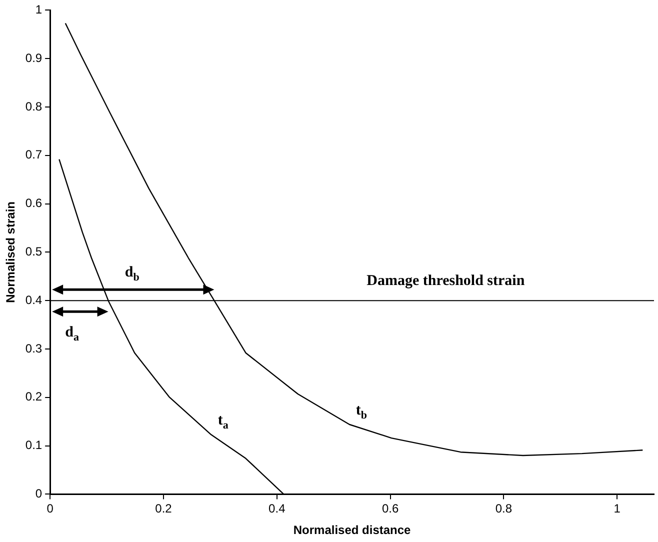 This screenshot has height=542, width=658. Describe the element at coordinates (33, 445) in the screenshot. I see `y-tick-label: 0.1` at that location.